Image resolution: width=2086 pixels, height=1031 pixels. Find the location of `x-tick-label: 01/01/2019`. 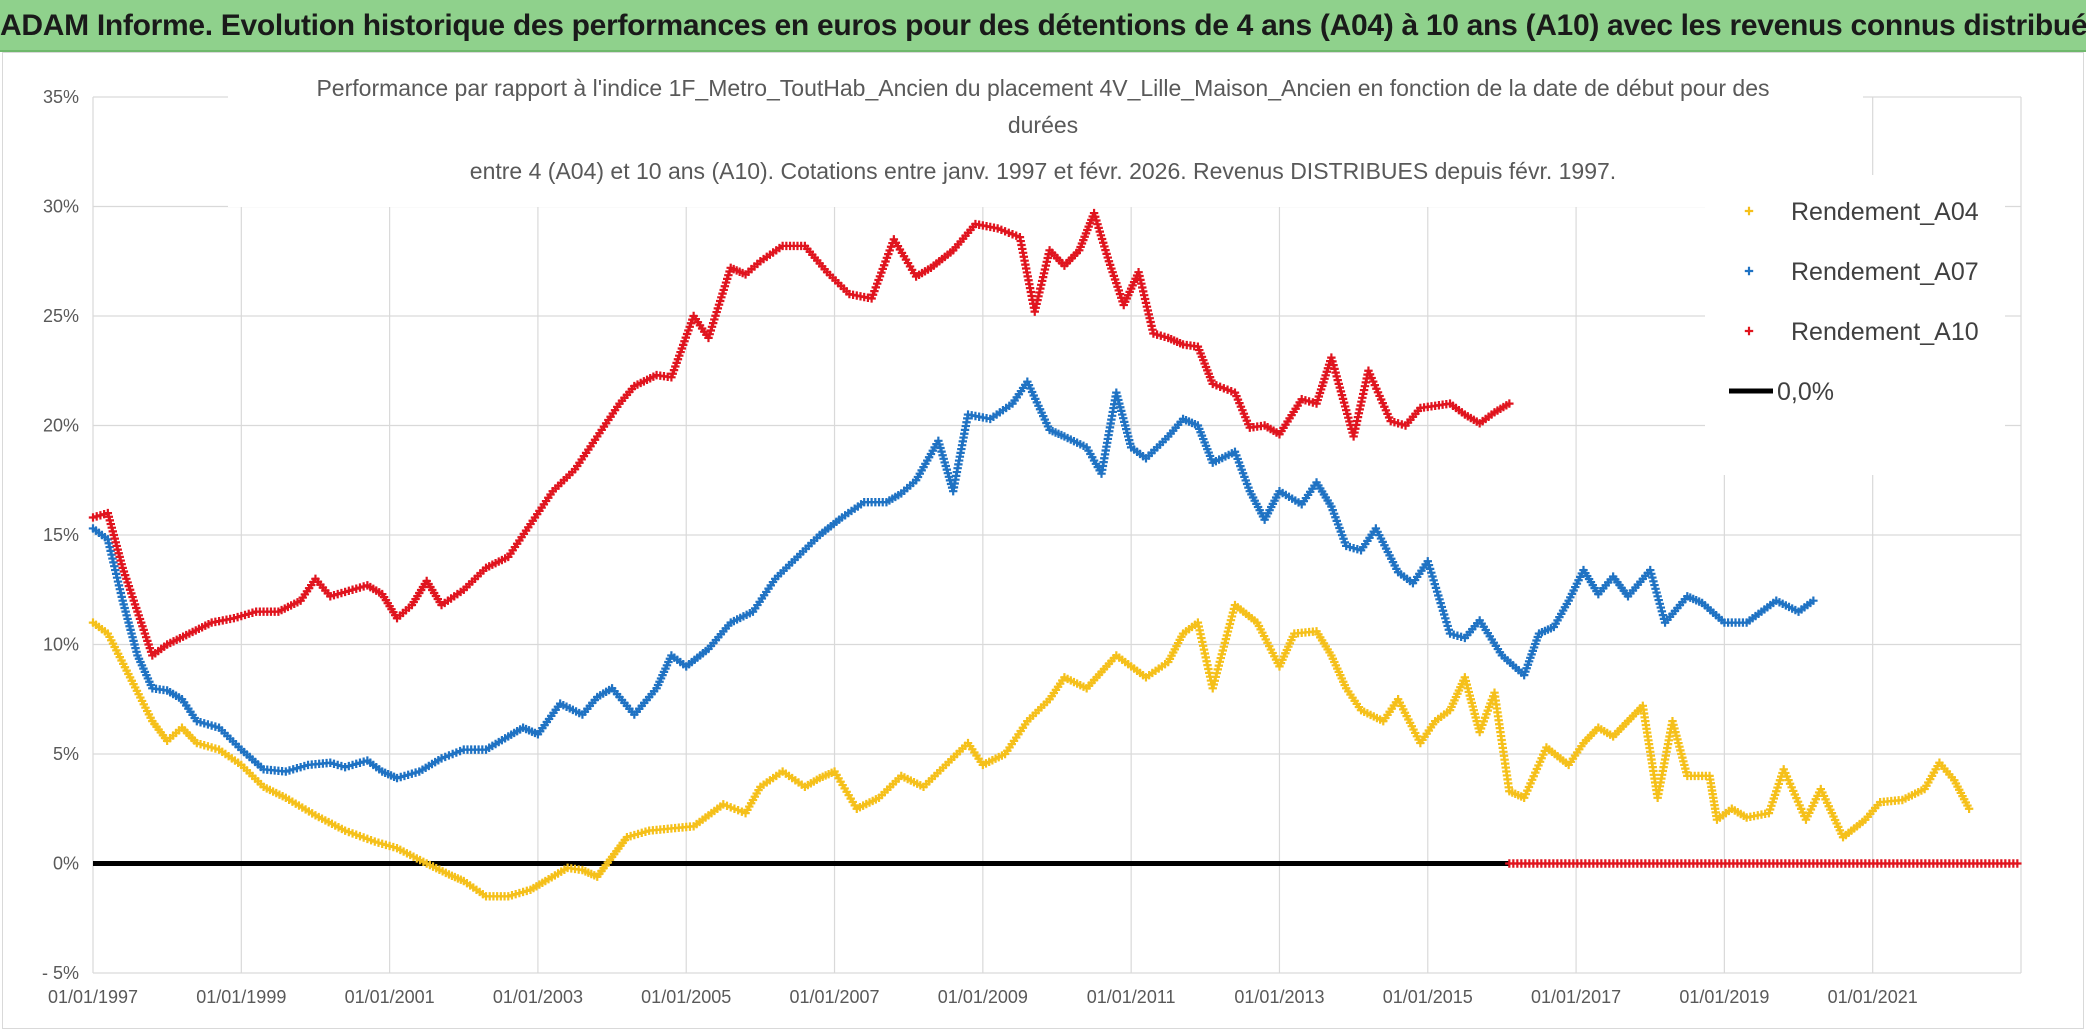

x-tick-label: 01/01/2019 is located at coordinates (1724, 997).